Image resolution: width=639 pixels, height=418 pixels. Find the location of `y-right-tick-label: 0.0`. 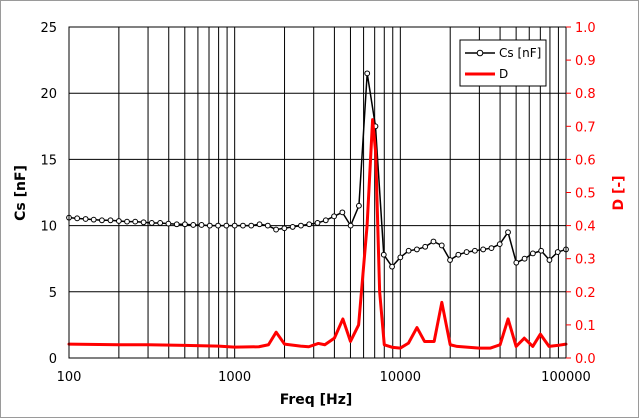

y-right-tick-label: 0.0 is located at coordinates (585, 359).